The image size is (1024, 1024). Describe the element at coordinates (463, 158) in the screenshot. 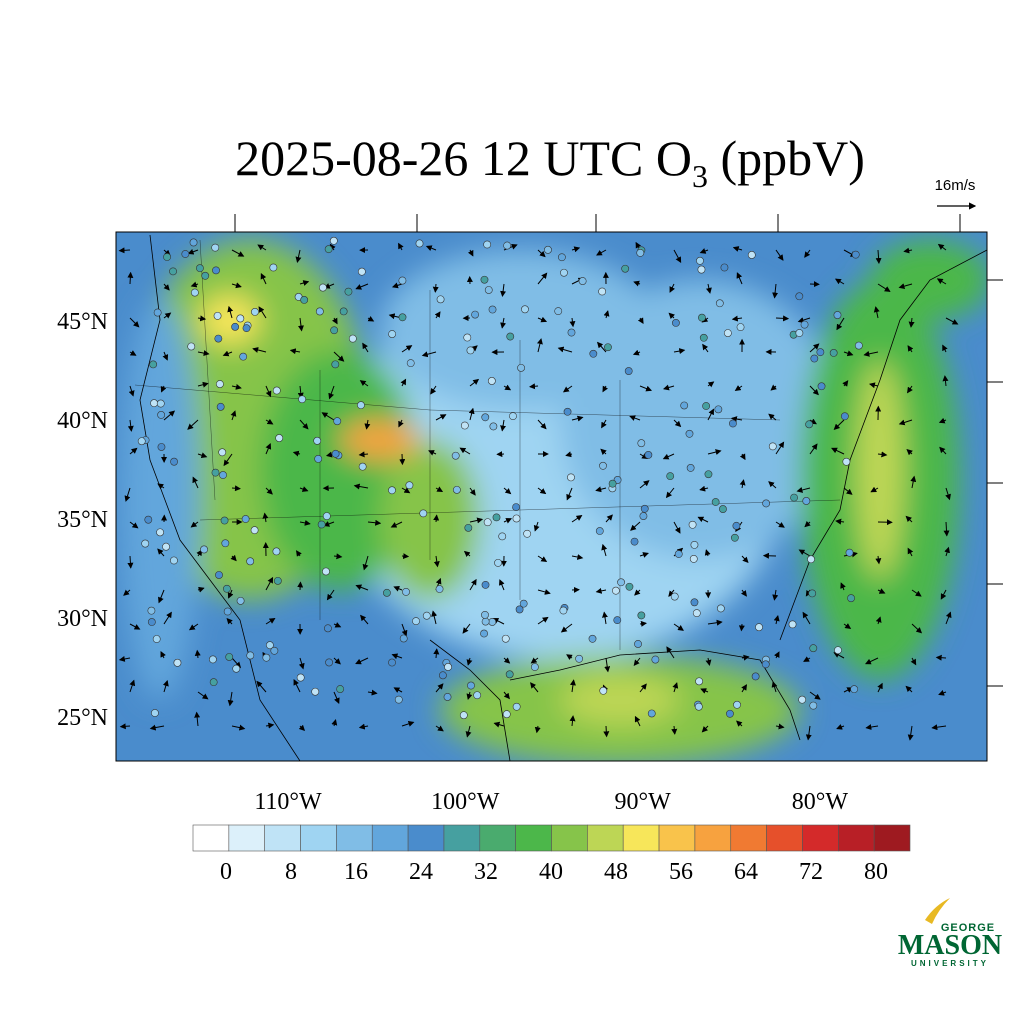

I see `title-main: 2025-08-26 12 UTC O` at that location.